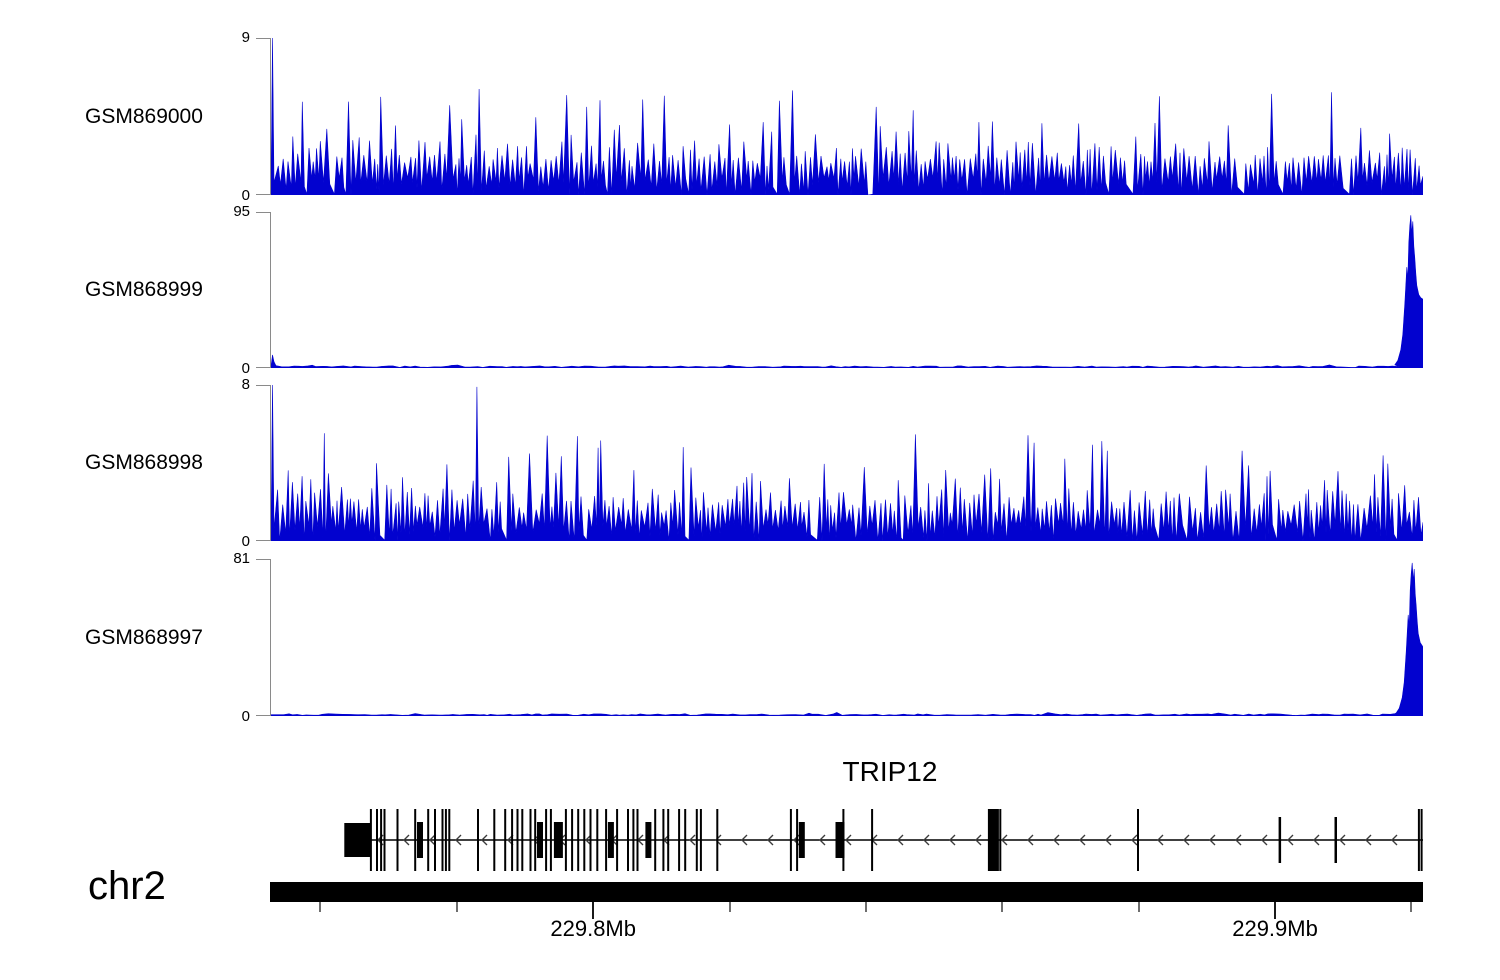 The height and width of the screenshot is (980, 1500). I want to click on track-label: GSM868999, so click(144, 289).